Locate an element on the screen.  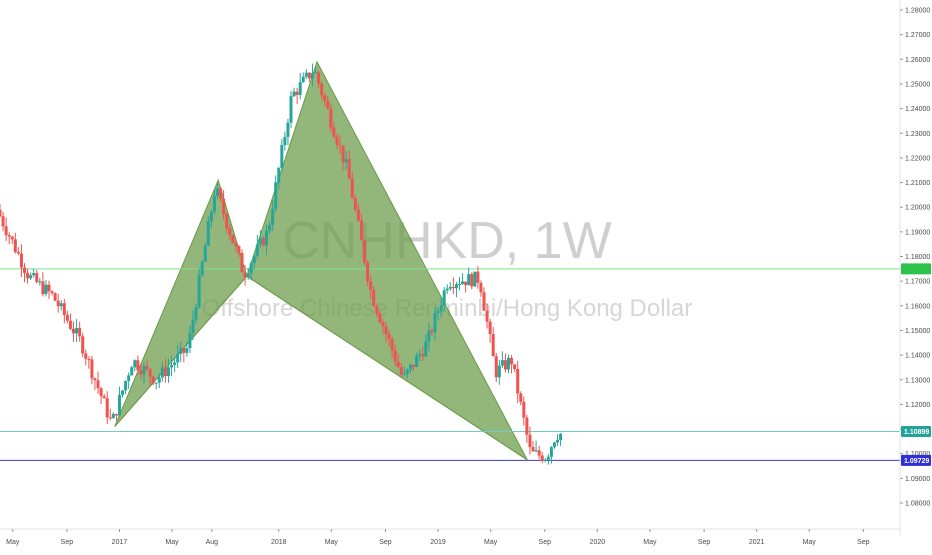
x-tick-label: 2019 is located at coordinates (438, 542).